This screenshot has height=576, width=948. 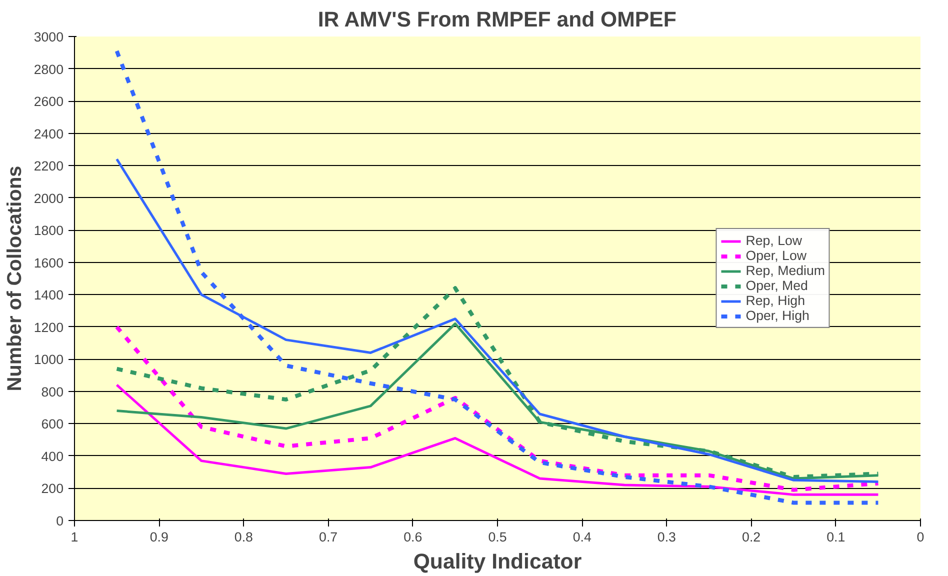 What do you see at coordinates (49, 69) in the screenshot?
I see `y-tick-label: 2800` at bounding box center [49, 69].